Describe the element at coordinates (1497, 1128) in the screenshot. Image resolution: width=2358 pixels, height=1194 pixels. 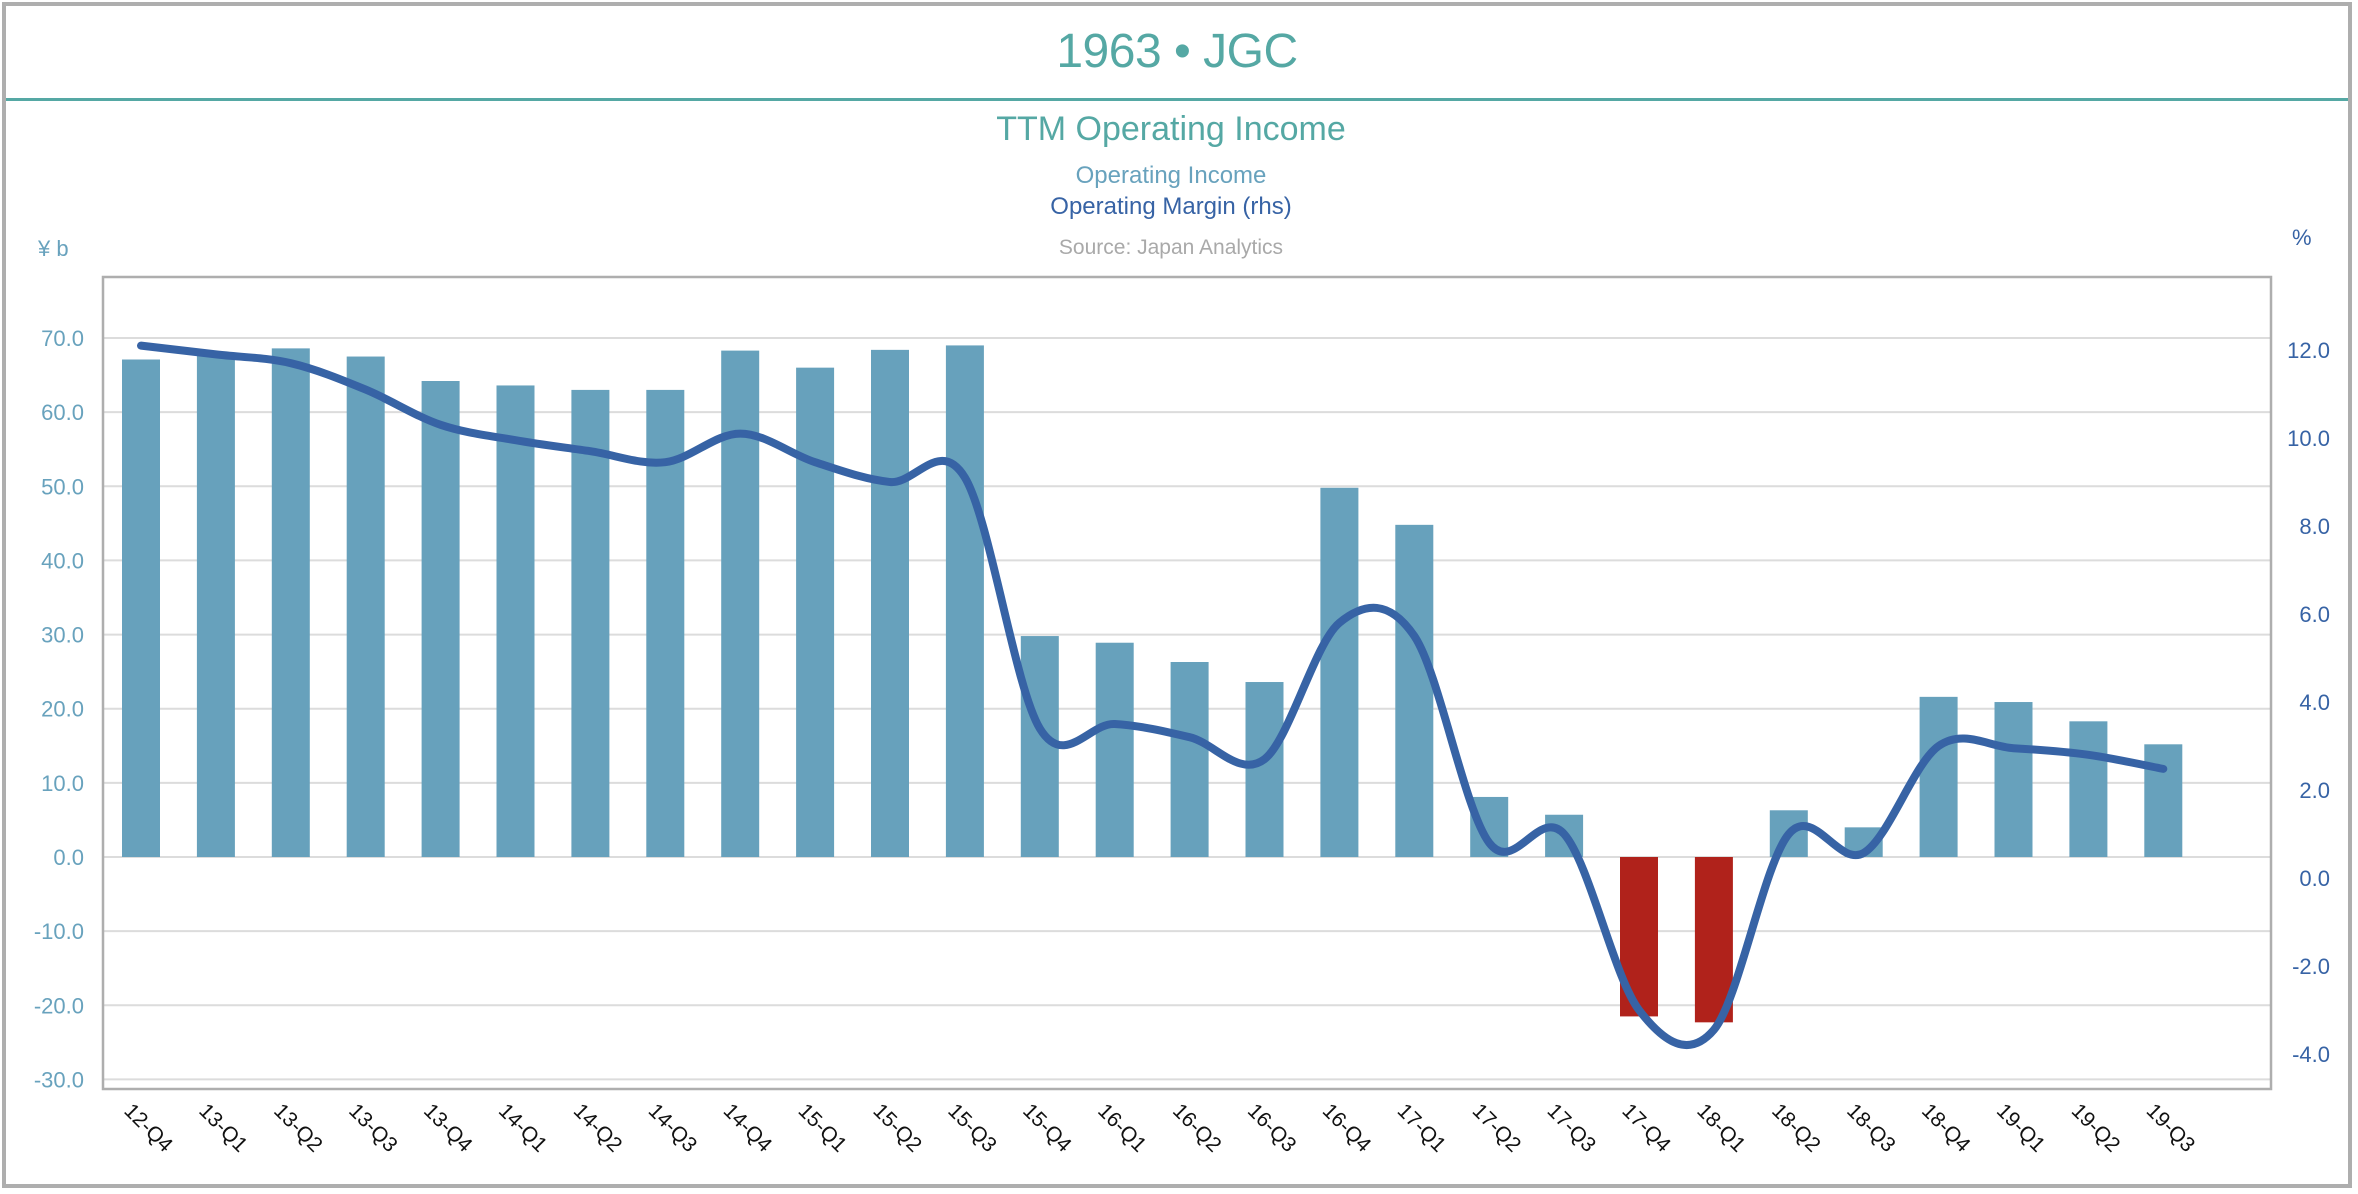
I see `x-axis-tick-label: 17-Q2` at that location.